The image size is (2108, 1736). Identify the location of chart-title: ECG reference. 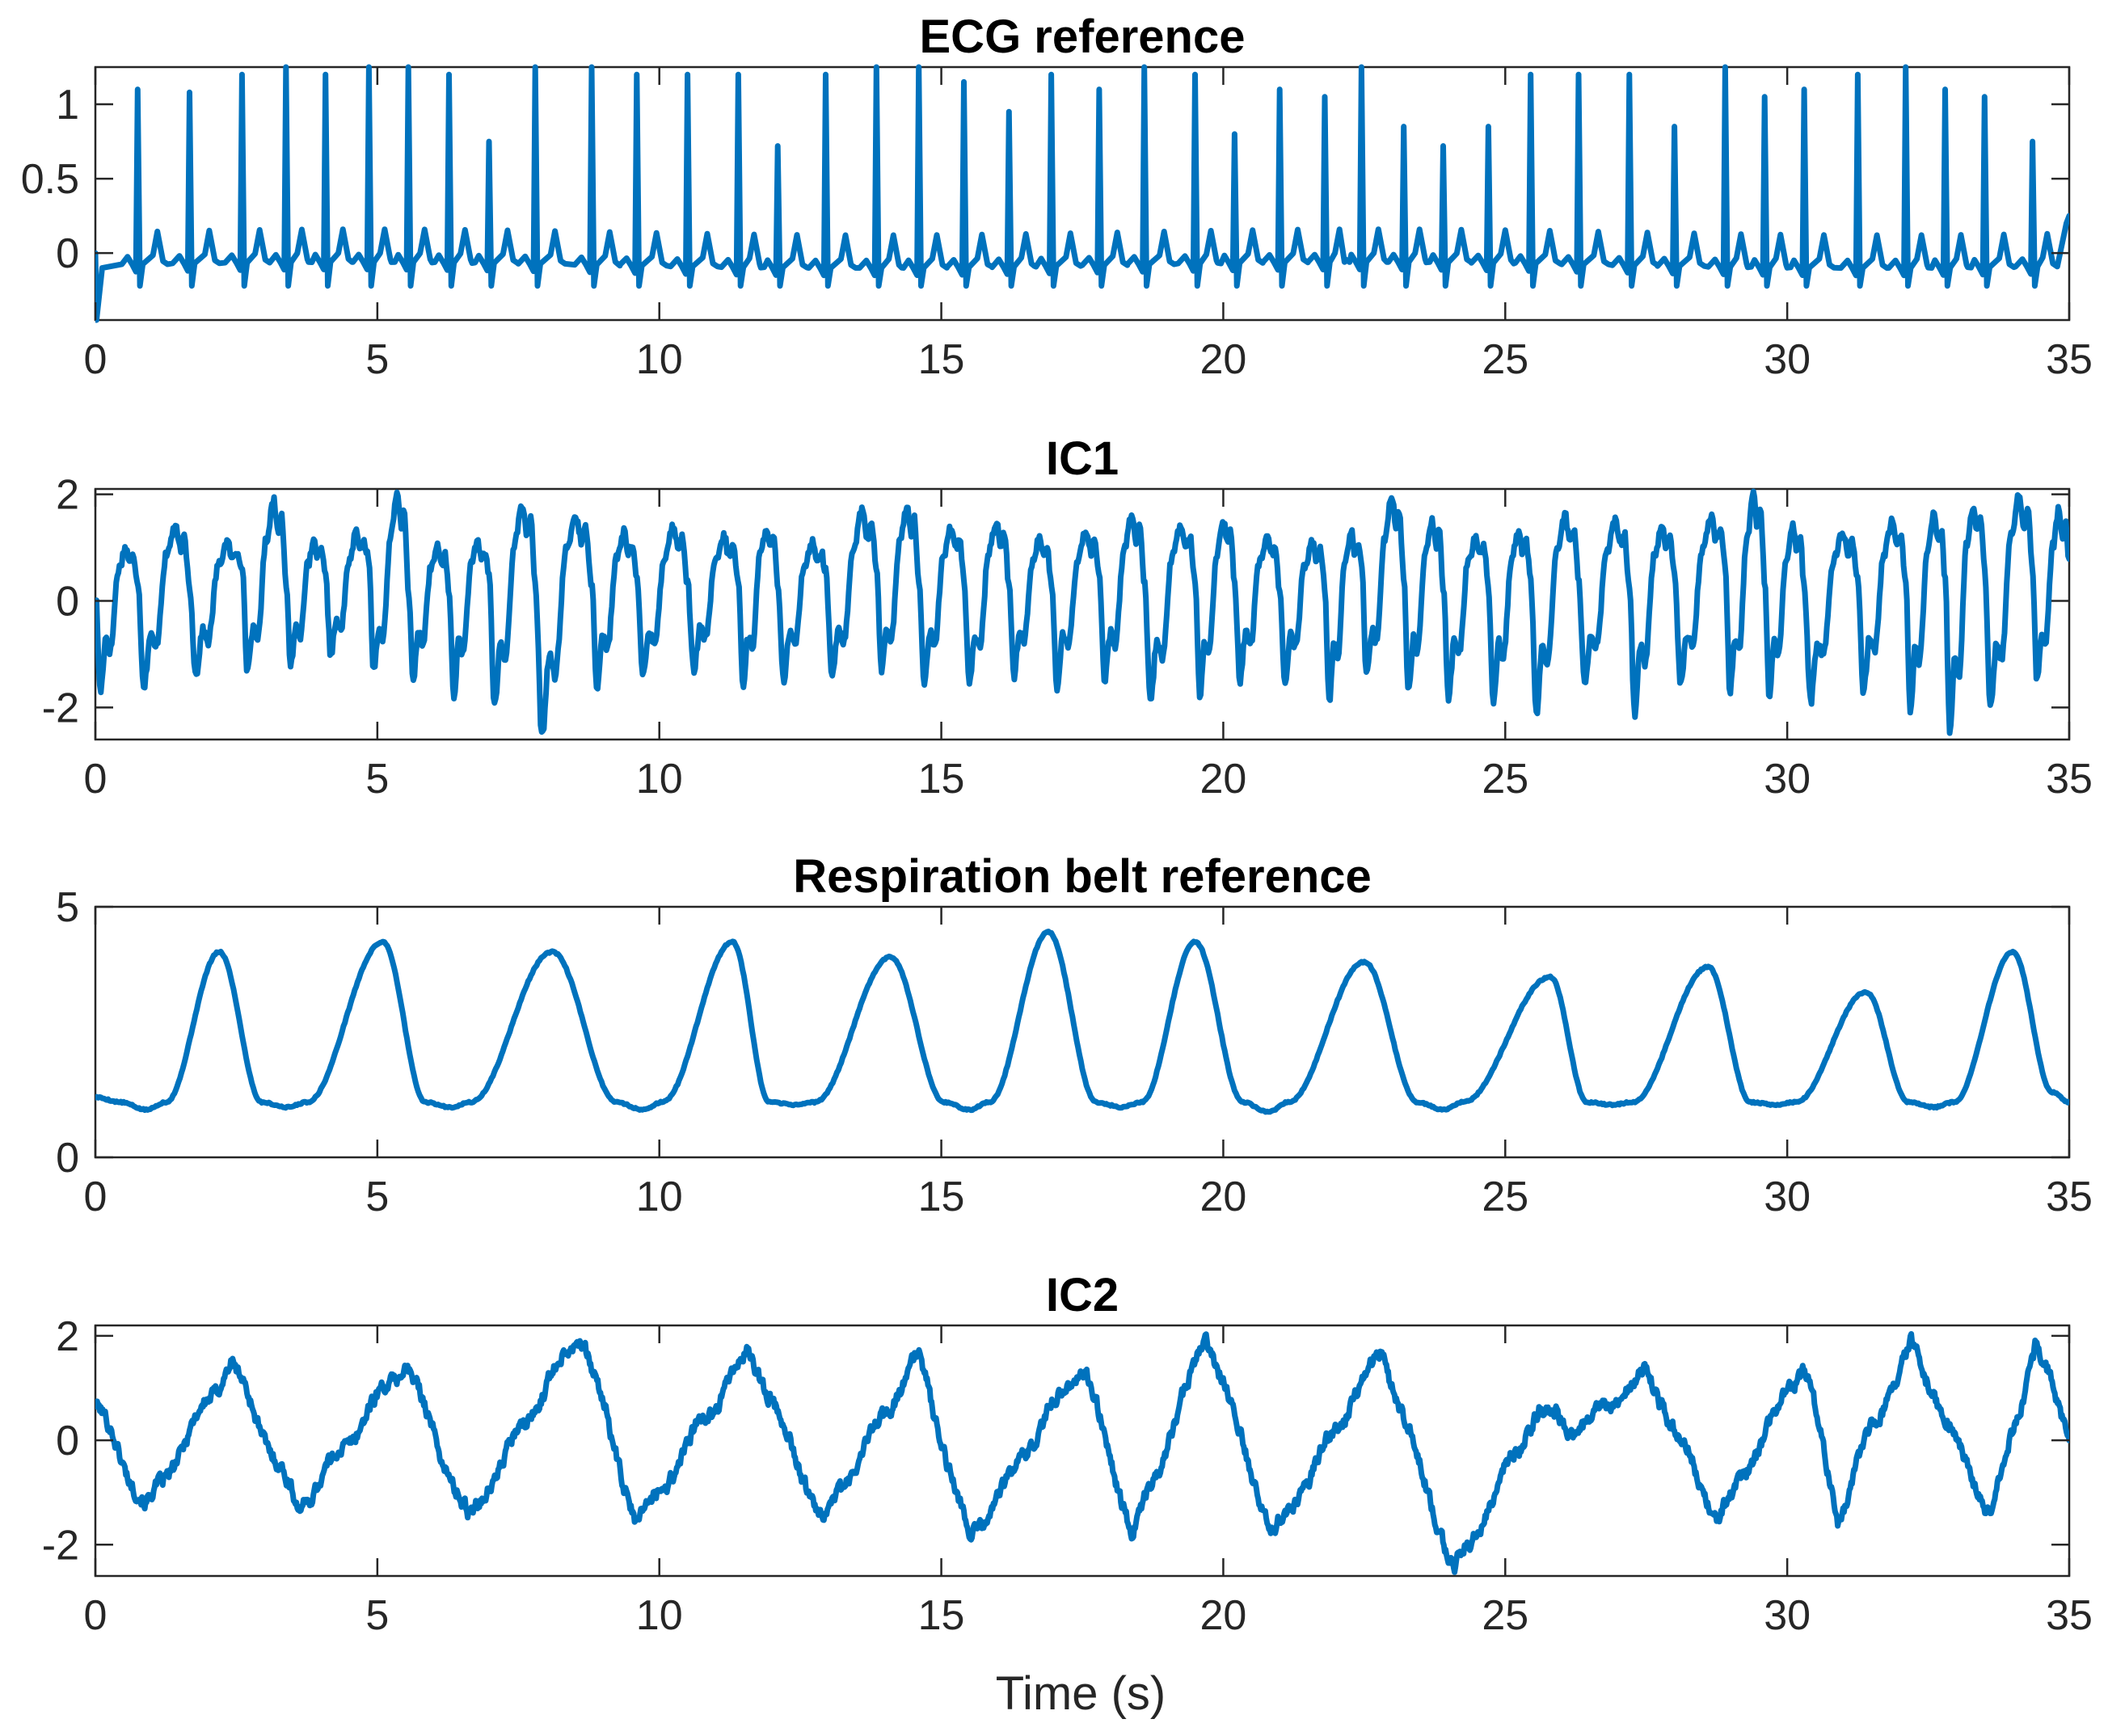
(1083, 37).